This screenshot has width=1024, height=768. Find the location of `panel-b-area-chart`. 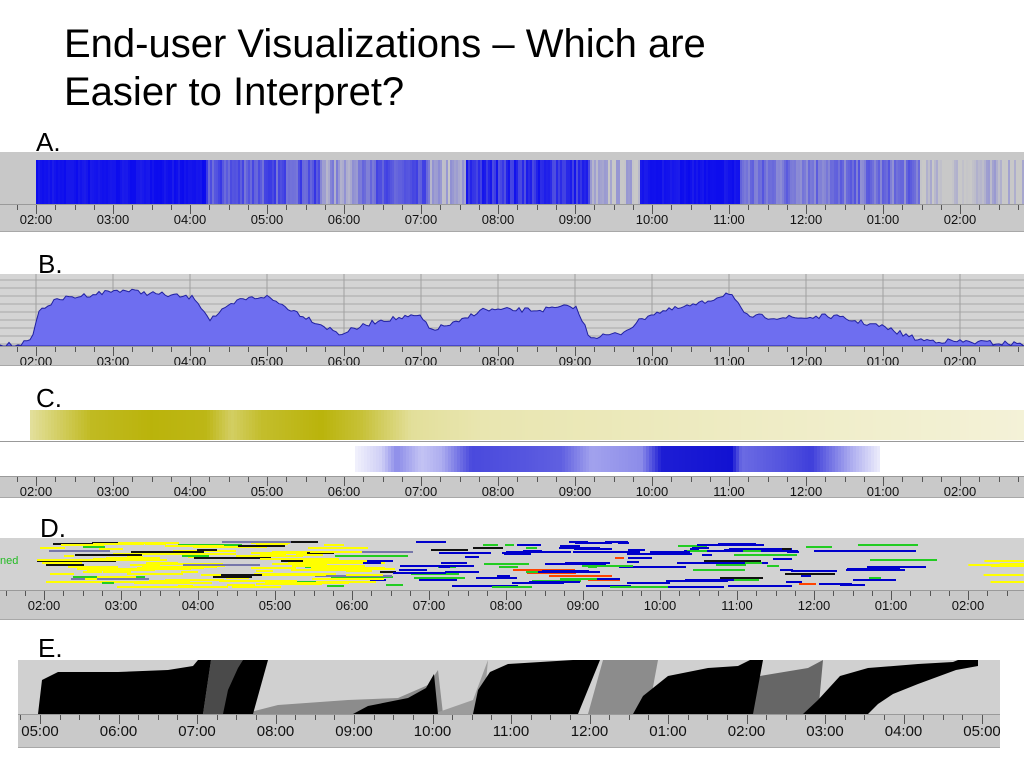

panel-b-area-chart is located at coordinates (512, 310).